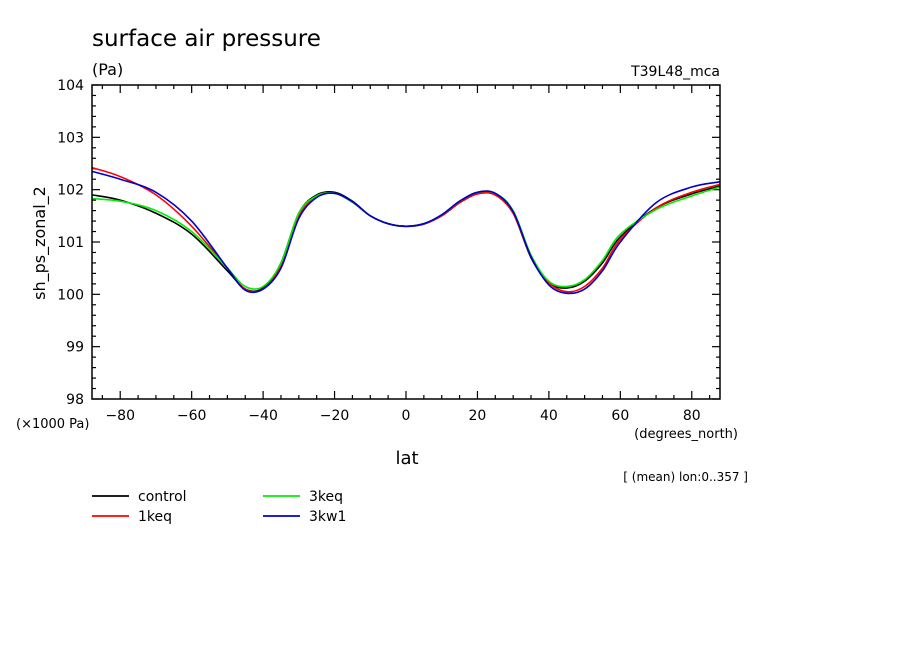  I want to click on x-tick-label: −20, so click(335, 416).